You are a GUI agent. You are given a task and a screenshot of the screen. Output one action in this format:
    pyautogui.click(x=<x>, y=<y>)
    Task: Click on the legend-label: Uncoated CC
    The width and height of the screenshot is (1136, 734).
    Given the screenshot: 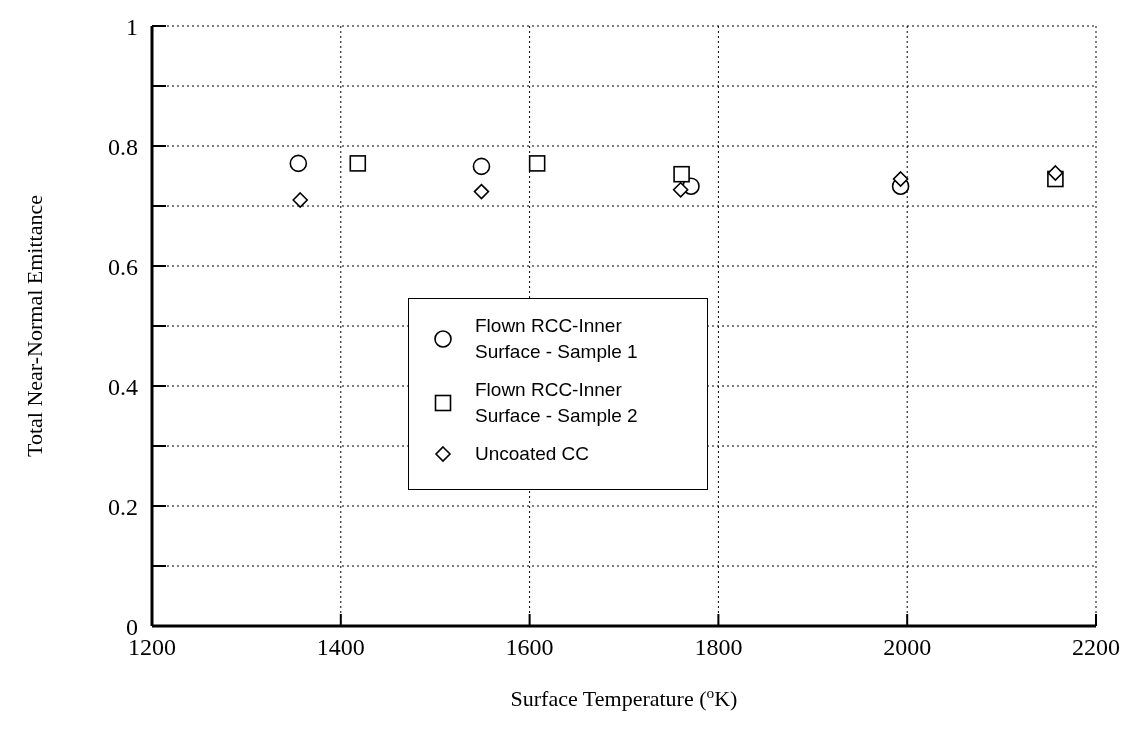 What is the action you would take?
    pyautogui.click(x=533, y=454)
    